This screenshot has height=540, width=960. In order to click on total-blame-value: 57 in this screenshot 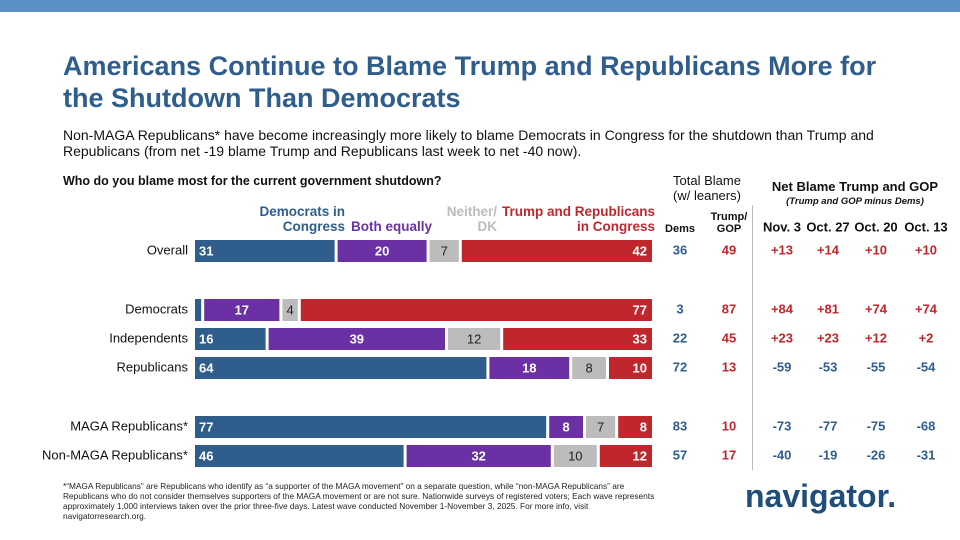, I will do `click(680, 454)`.